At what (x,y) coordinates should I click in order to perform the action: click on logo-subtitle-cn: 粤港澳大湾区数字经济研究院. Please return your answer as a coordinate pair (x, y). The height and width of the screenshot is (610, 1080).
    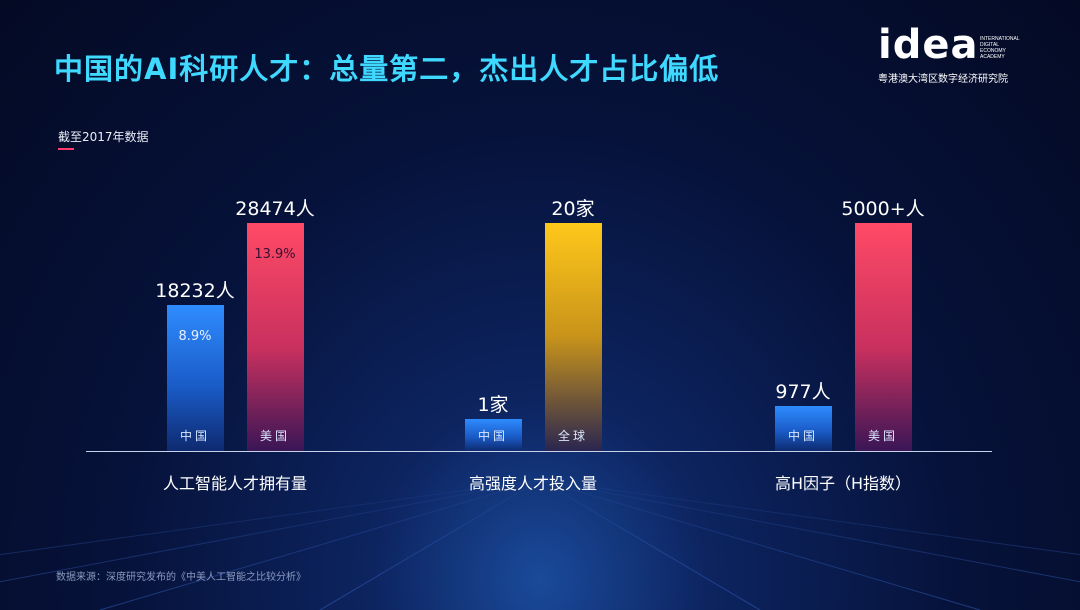
    Looking at the image, I should click on (943, 79).